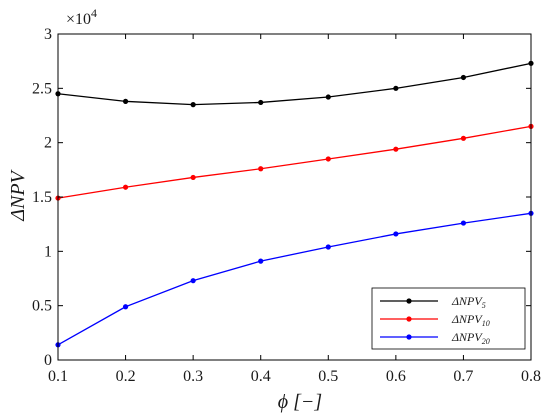 The image size is (550, 416). I want to click on x-tick-label: 0.8, so click(531, 376).